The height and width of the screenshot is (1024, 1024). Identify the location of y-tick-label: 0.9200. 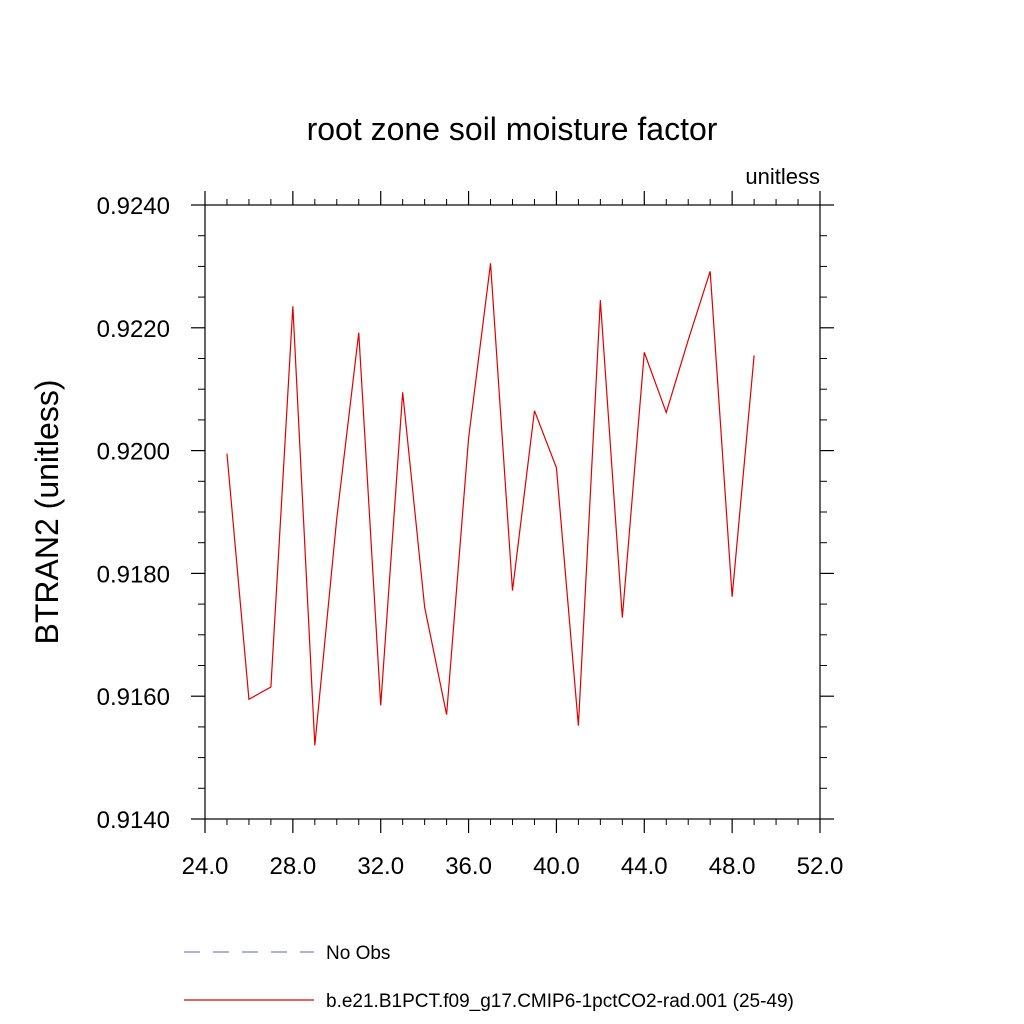
(133, 452).